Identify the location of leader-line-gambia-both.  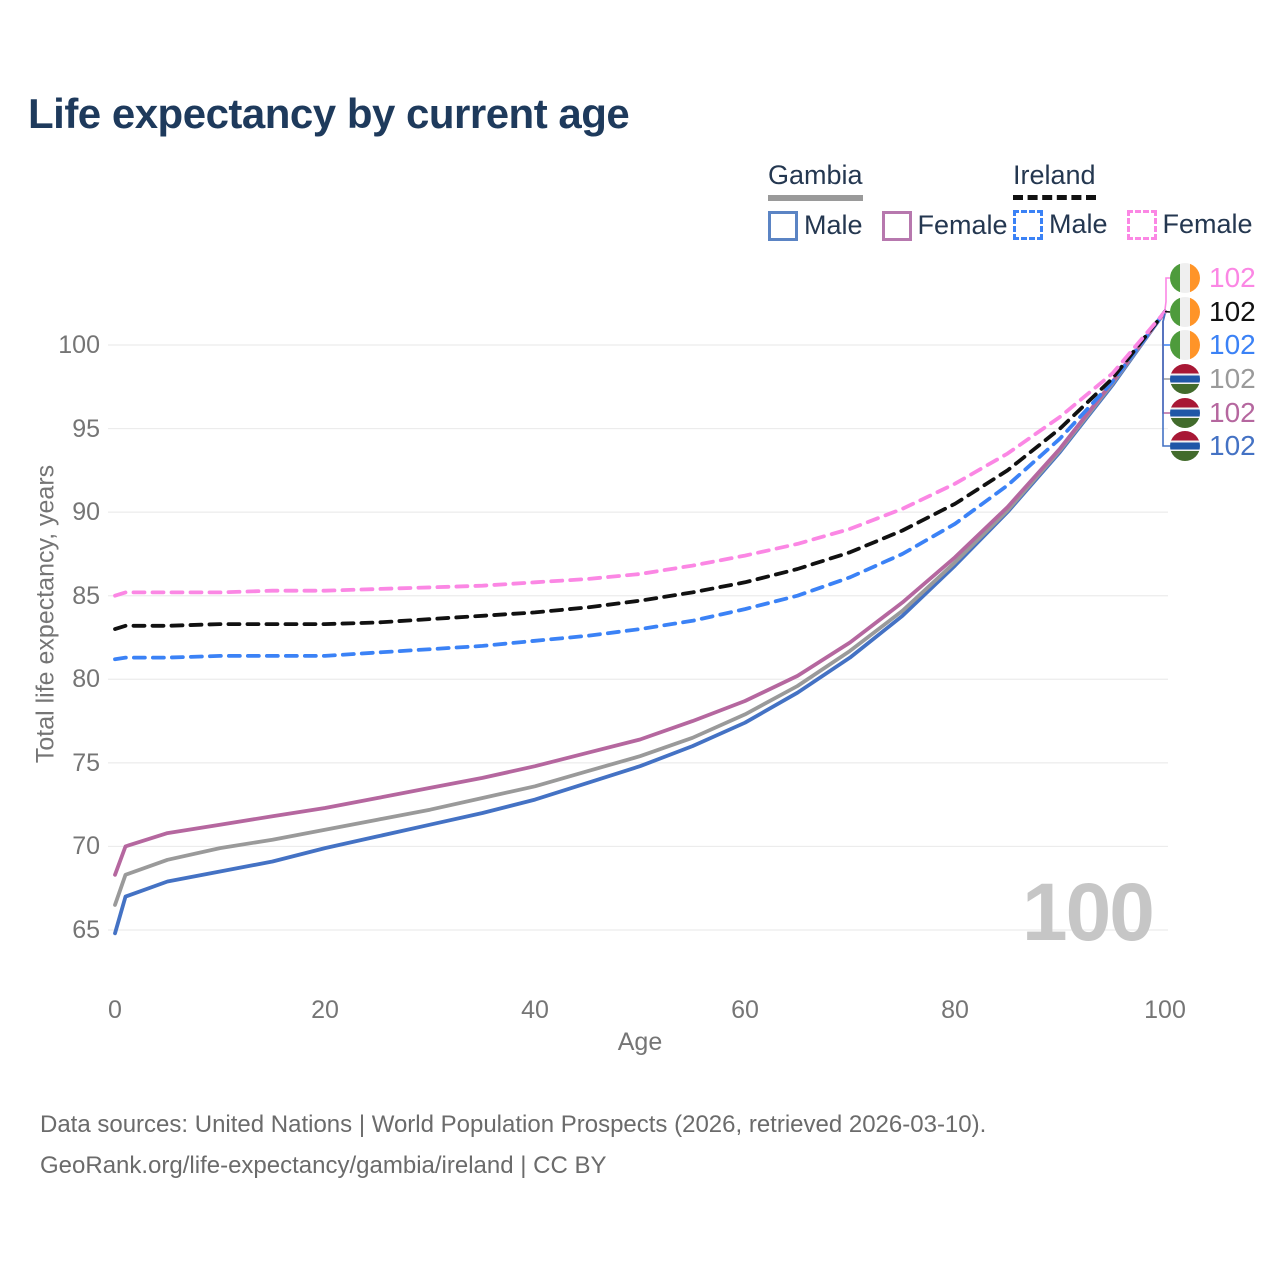
(1166, 346).